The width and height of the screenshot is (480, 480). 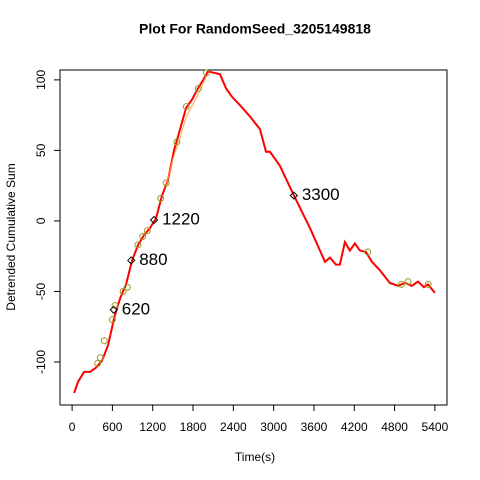 I want to click on y-tick-label: -50, so click(x=41, y=291).